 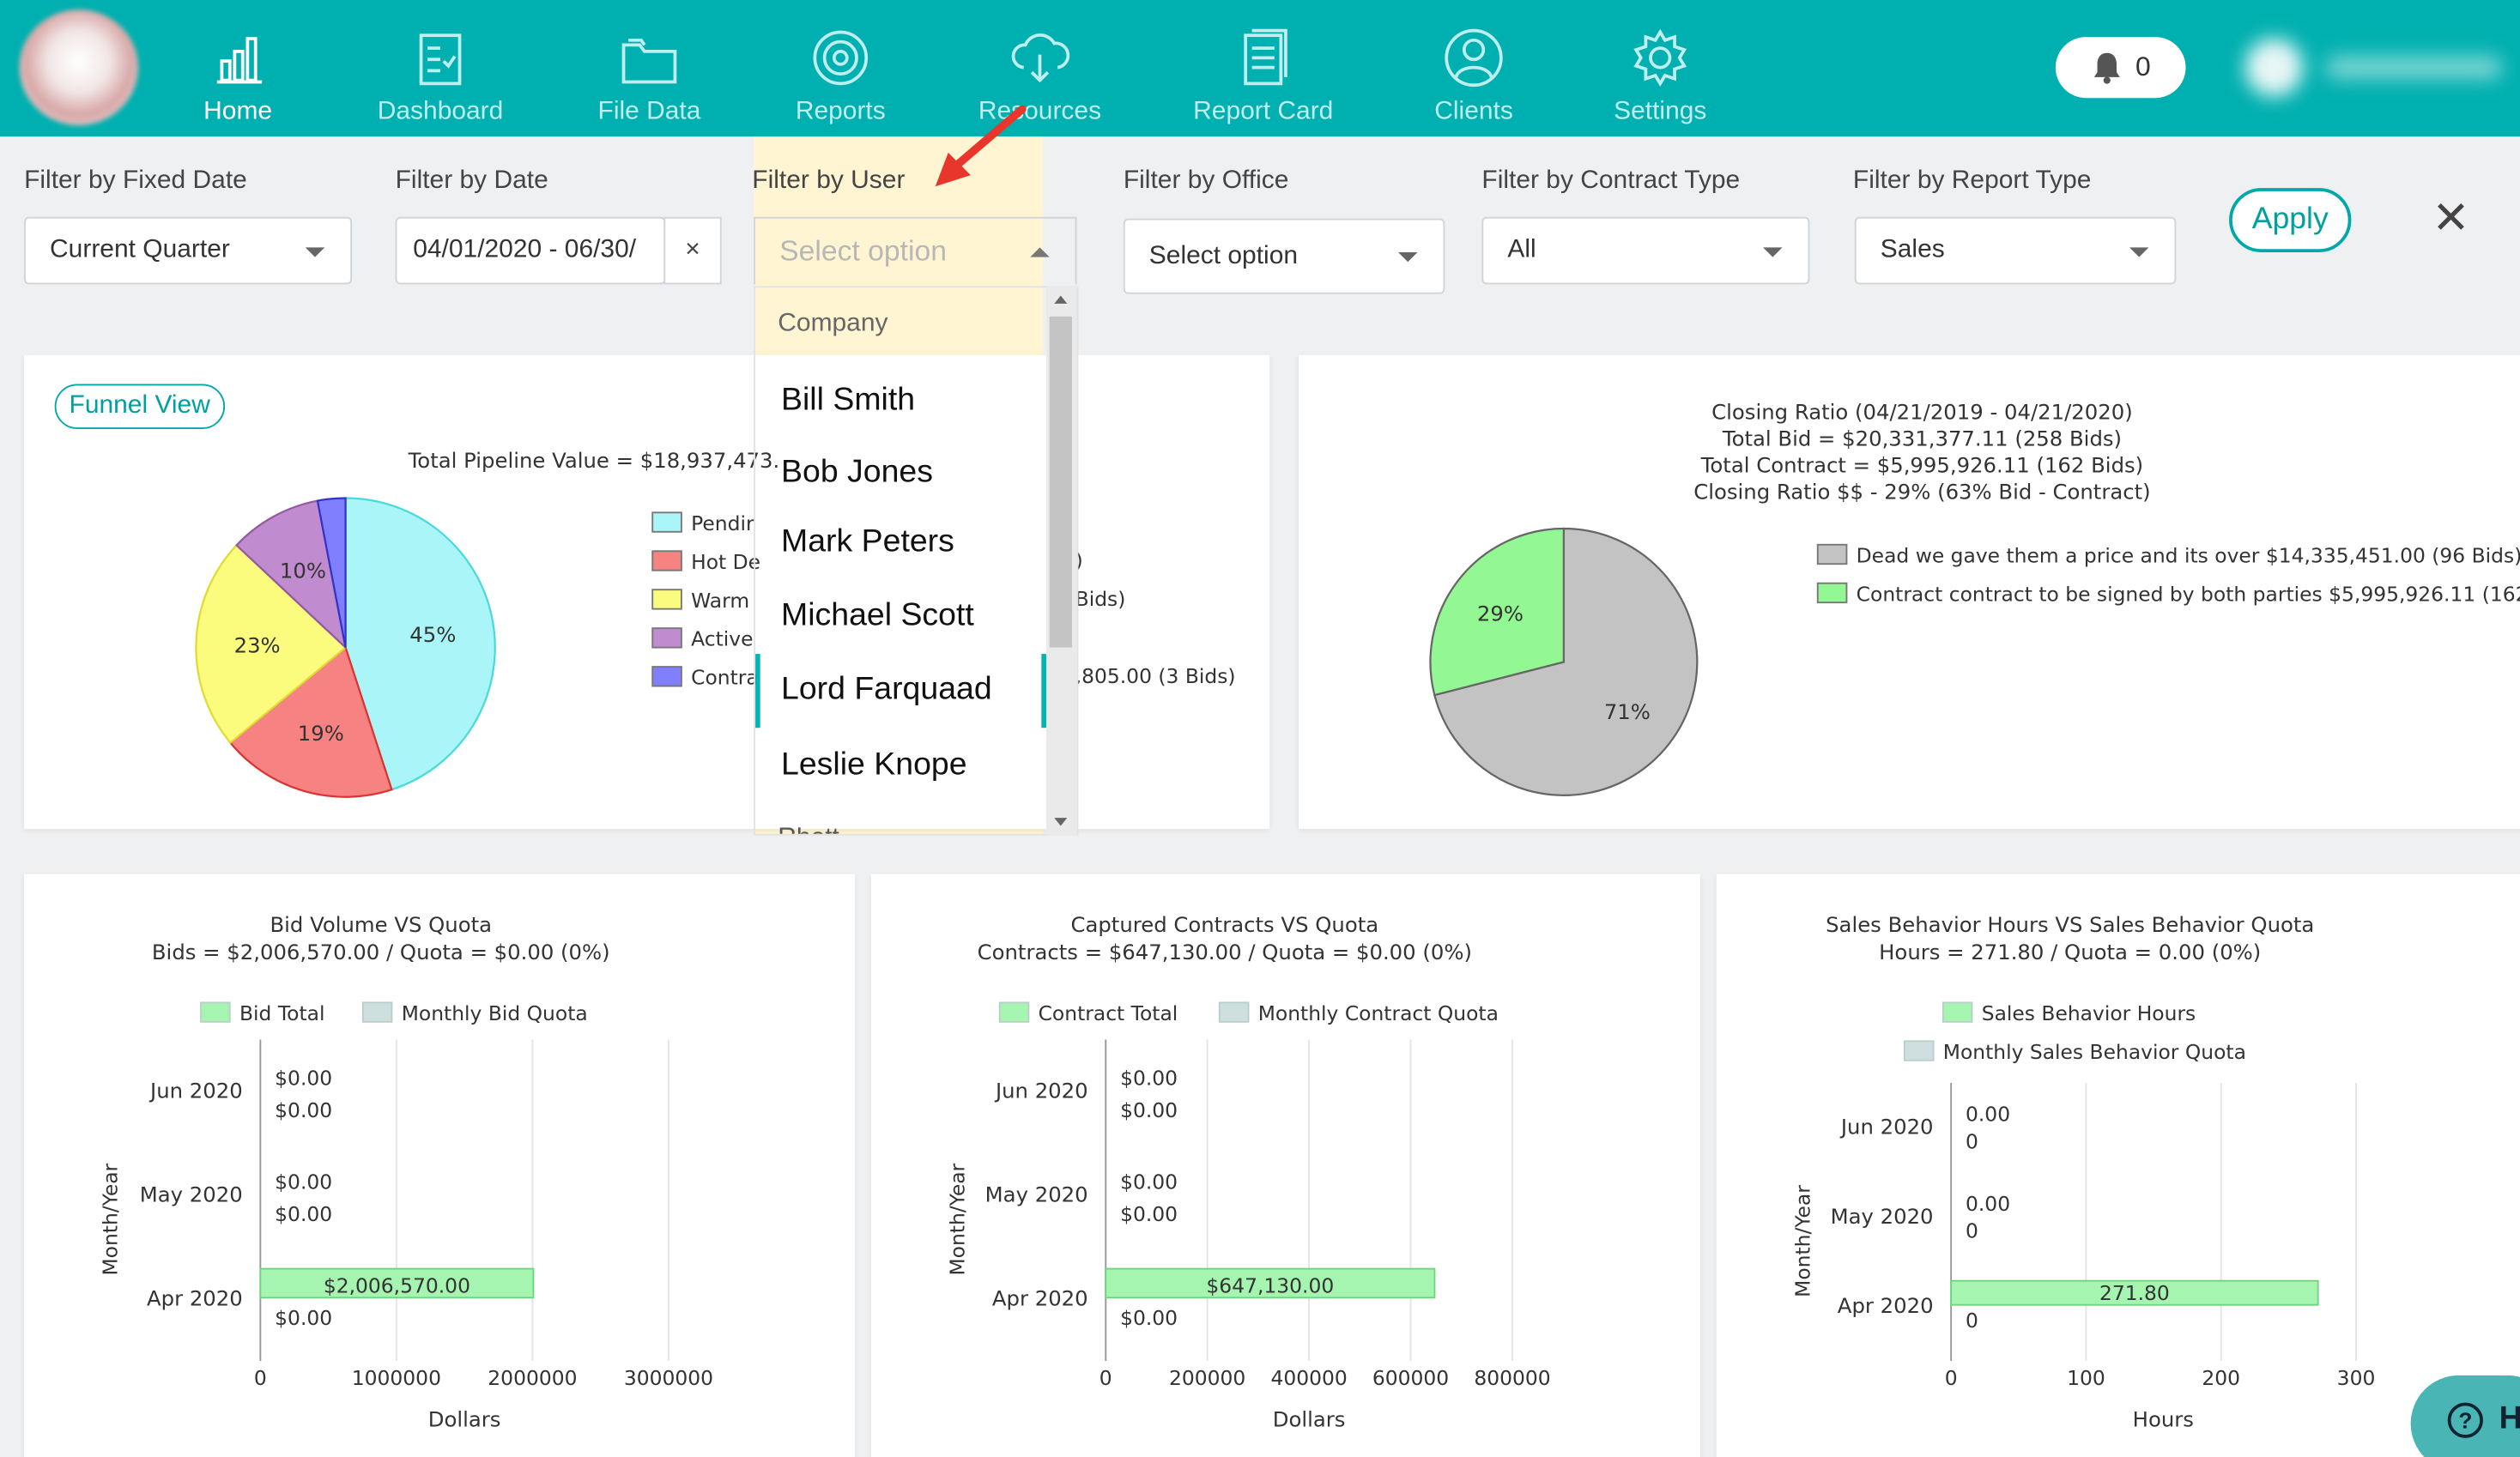 I want to click on legend-label: Pendir, so click(x=723, y=523).